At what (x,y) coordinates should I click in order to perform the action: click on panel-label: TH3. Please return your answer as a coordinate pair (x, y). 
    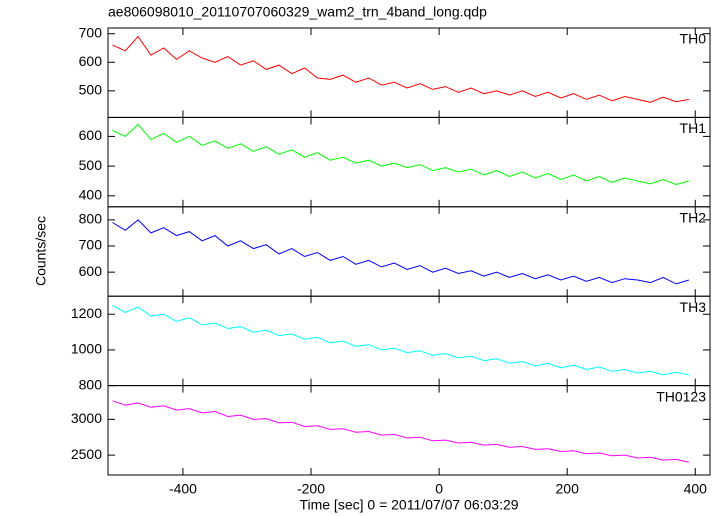
    Looking at the image, I should click on (693, 307).